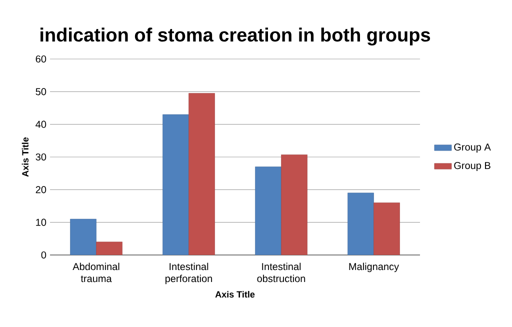 This screenshot has width=512, height=327. What do you see at coordinates (188, 273) in the screenshot?
I see `x-tick-label: Intestinal perforation` at bounding box center [188, 273].